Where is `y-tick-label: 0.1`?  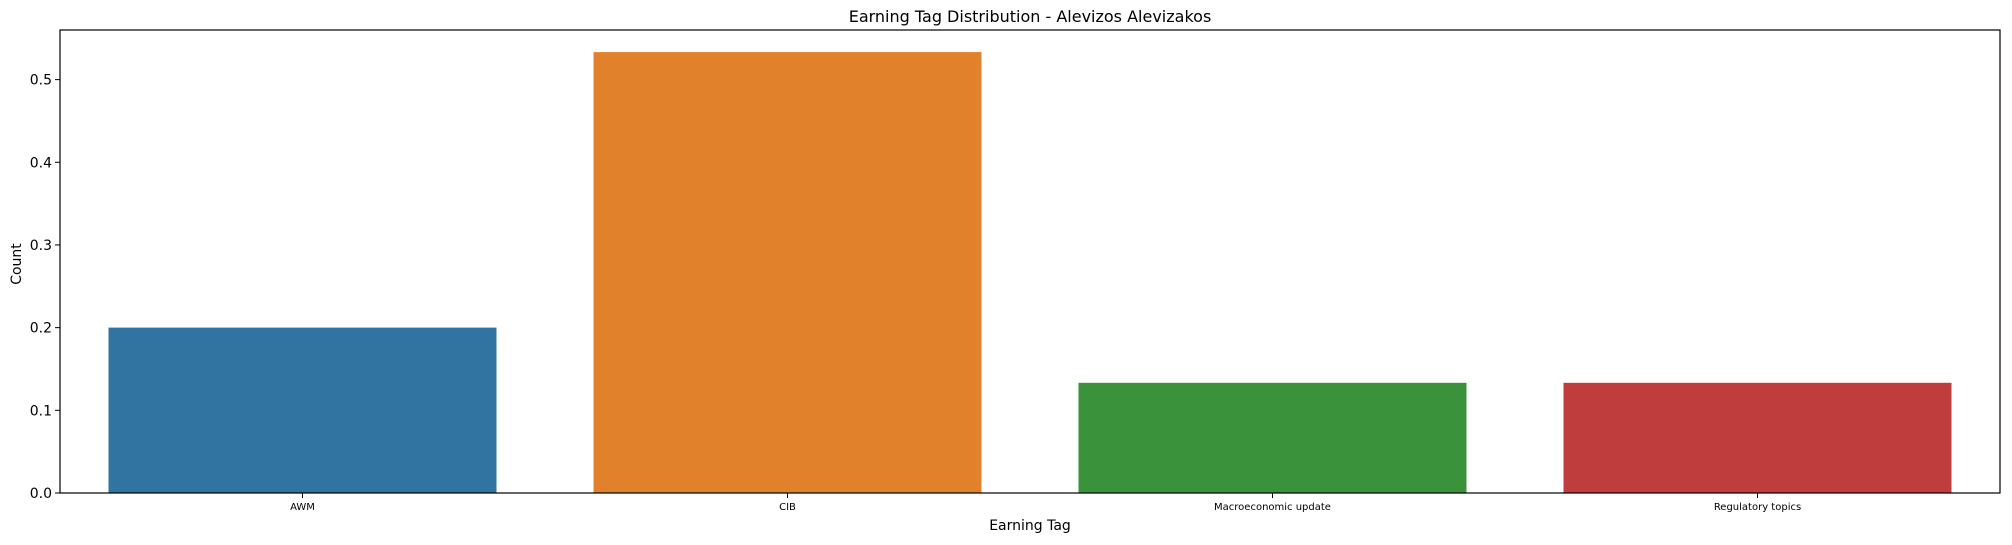 y-tick-label: 0.1 is located at coordinates (41, 411).